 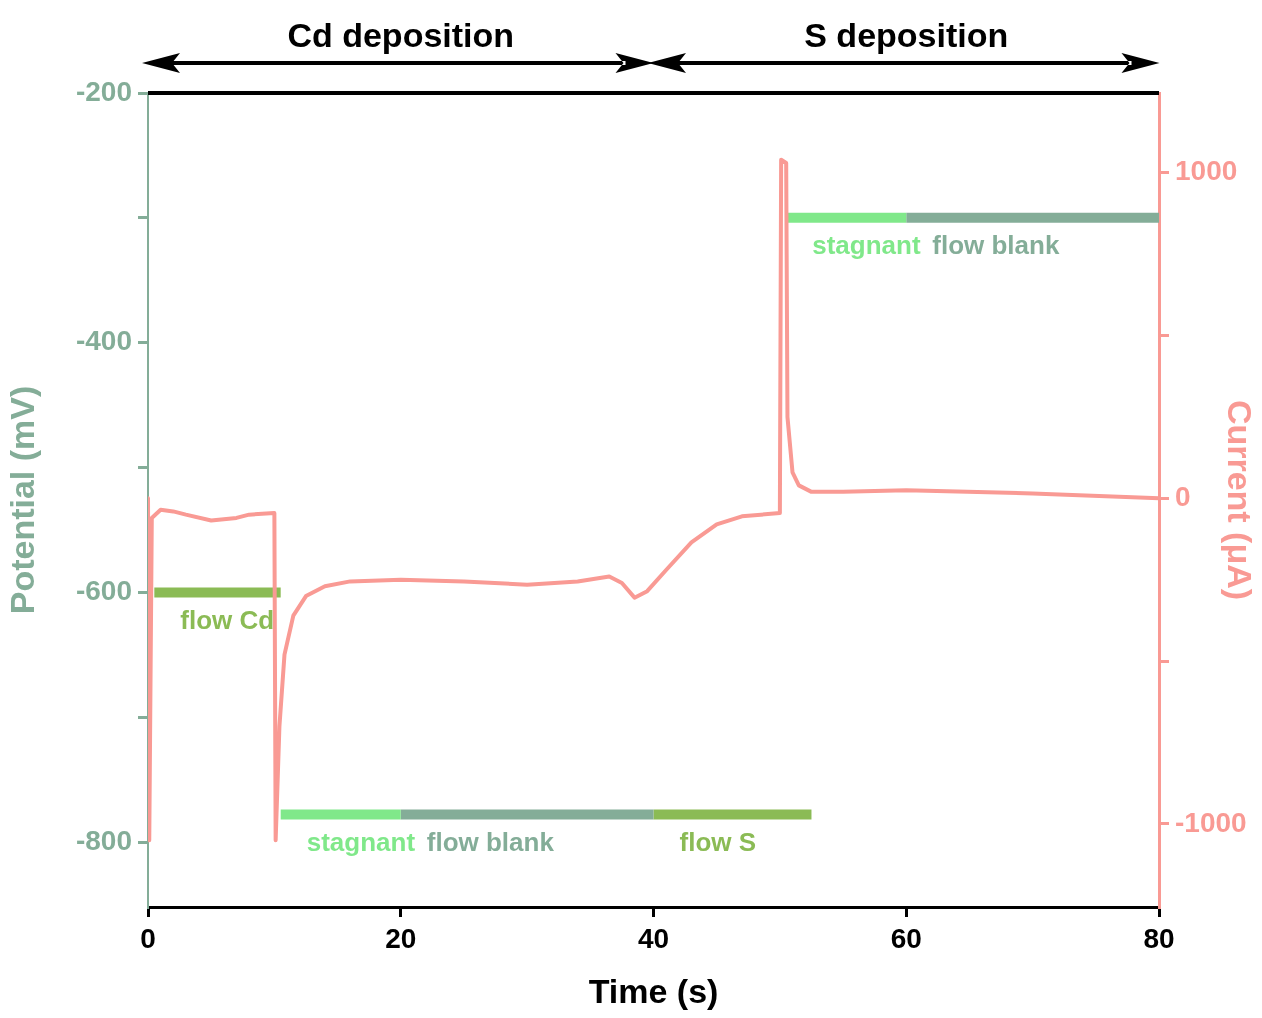 What do you see at coordinates (1159, 938) in the screenshot?
I see `x-tick-label: 80` at bounding box center [1159, 938].